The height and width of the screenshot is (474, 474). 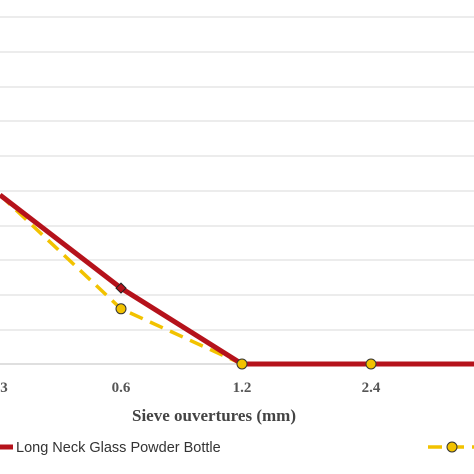 I want to click on x-tick-label: 1.2, so click(x=242, y=388).